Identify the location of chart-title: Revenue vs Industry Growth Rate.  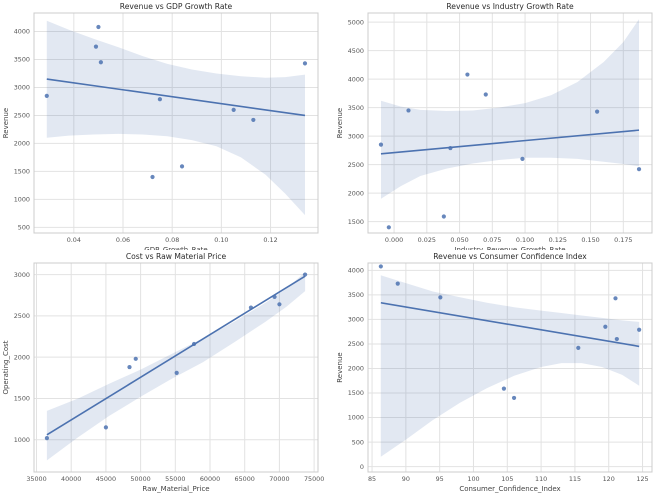
(510, 6).